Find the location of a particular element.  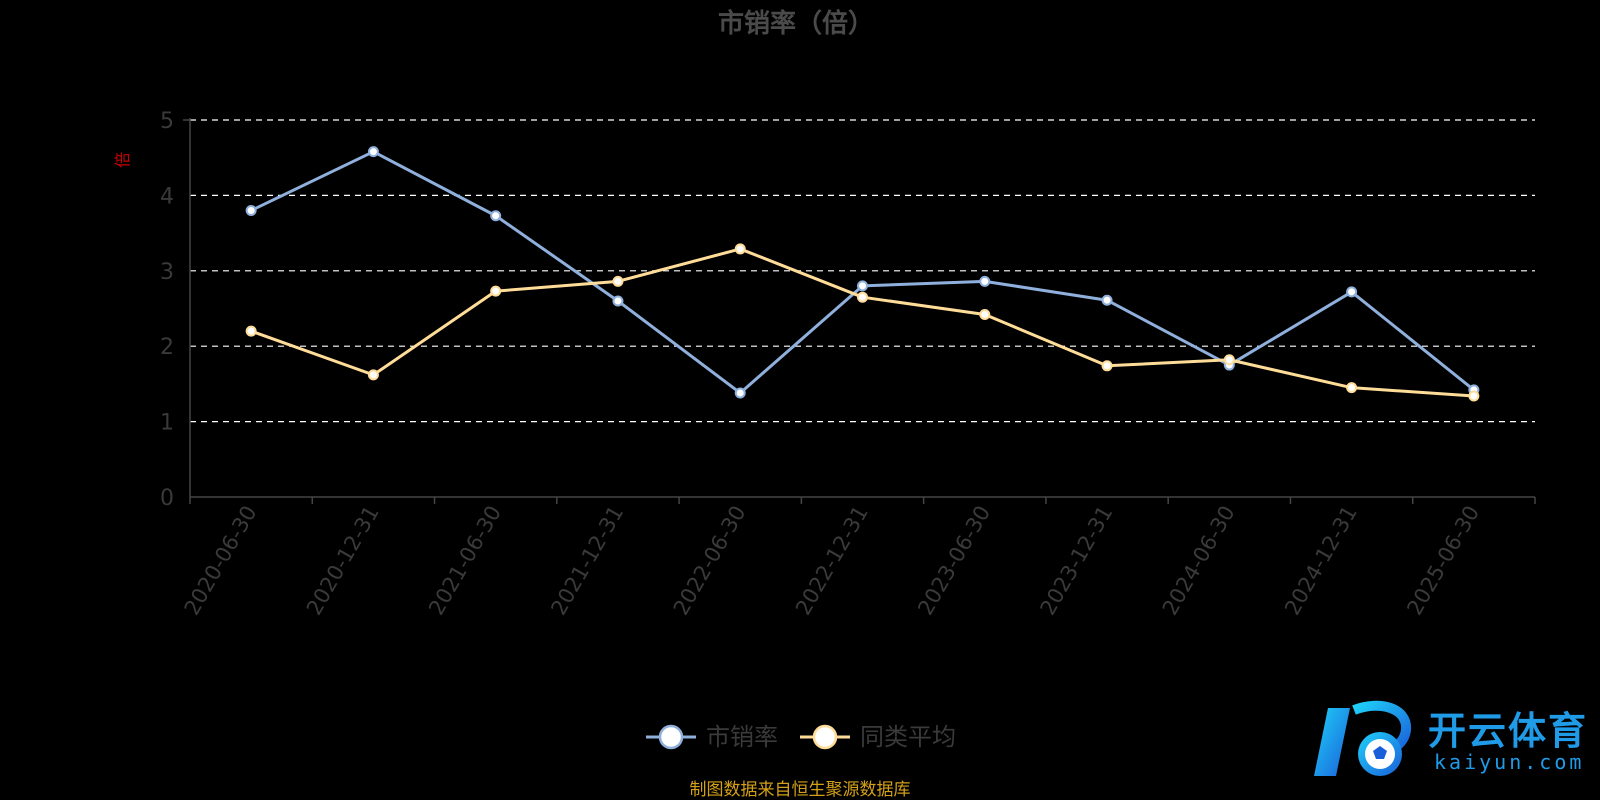

source-note: 制图数据来自恒生聚源数据库 is located at coordinates (800, 790).